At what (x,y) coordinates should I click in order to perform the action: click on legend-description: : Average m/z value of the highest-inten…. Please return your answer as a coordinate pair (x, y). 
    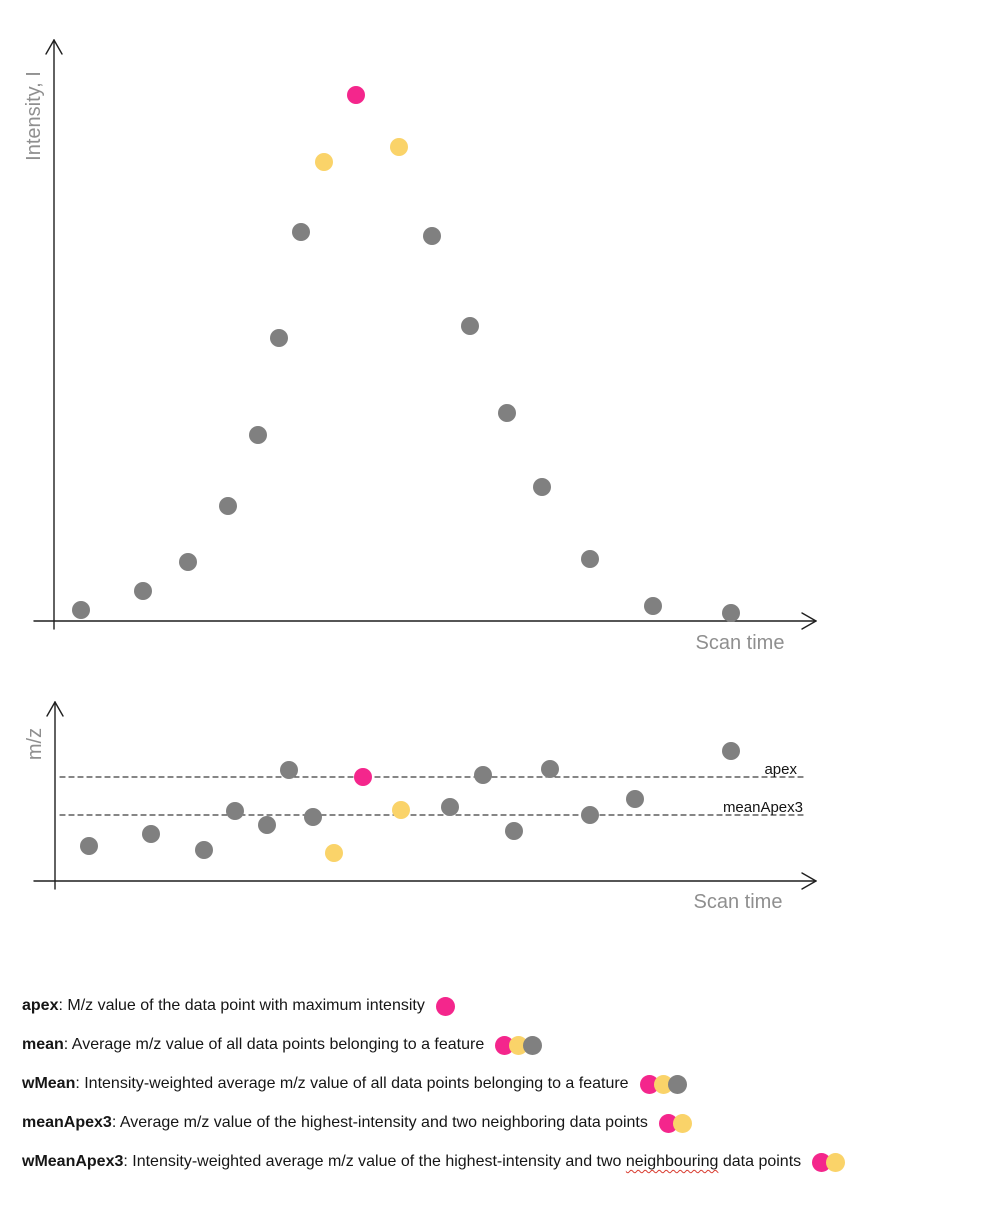
    Looking at the image, I should click on (379, 1122).